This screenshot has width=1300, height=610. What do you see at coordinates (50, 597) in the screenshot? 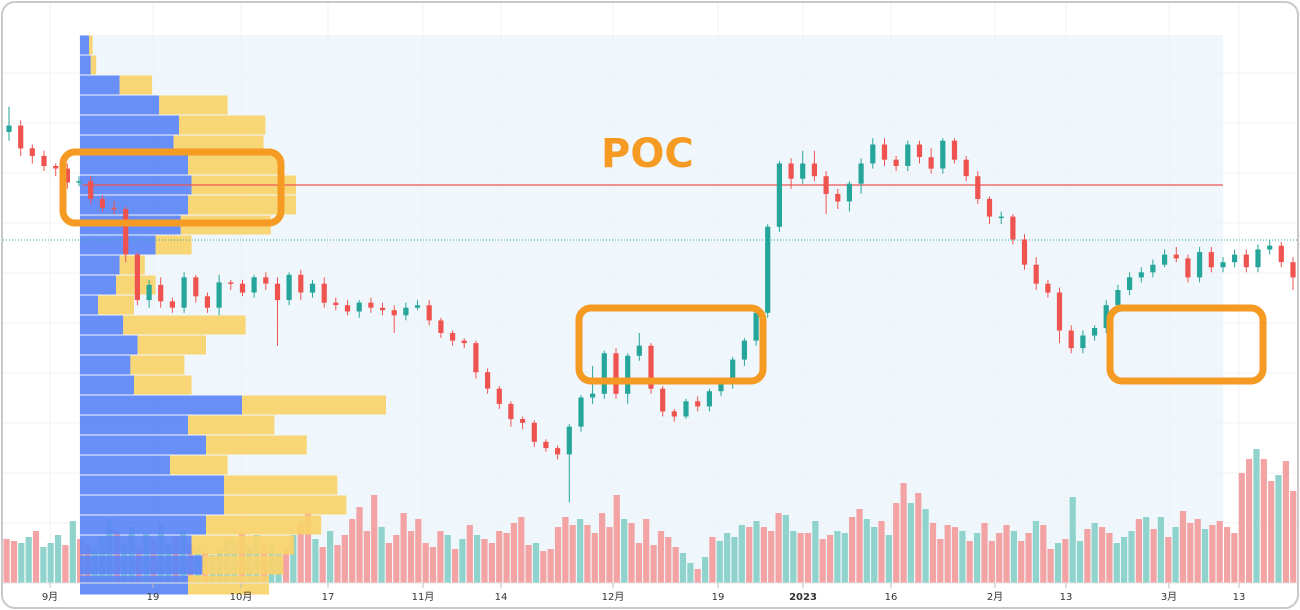
I see `x-tick-label: 9月` at bounding box center [50, 597].